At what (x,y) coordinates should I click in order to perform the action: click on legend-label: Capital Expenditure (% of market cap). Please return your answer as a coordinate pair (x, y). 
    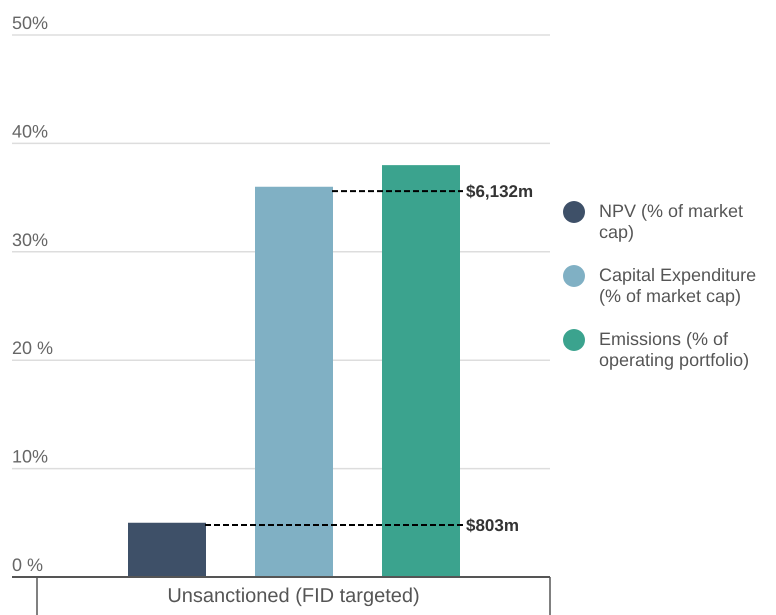
    Looking at the image, I should click on (678, 286).